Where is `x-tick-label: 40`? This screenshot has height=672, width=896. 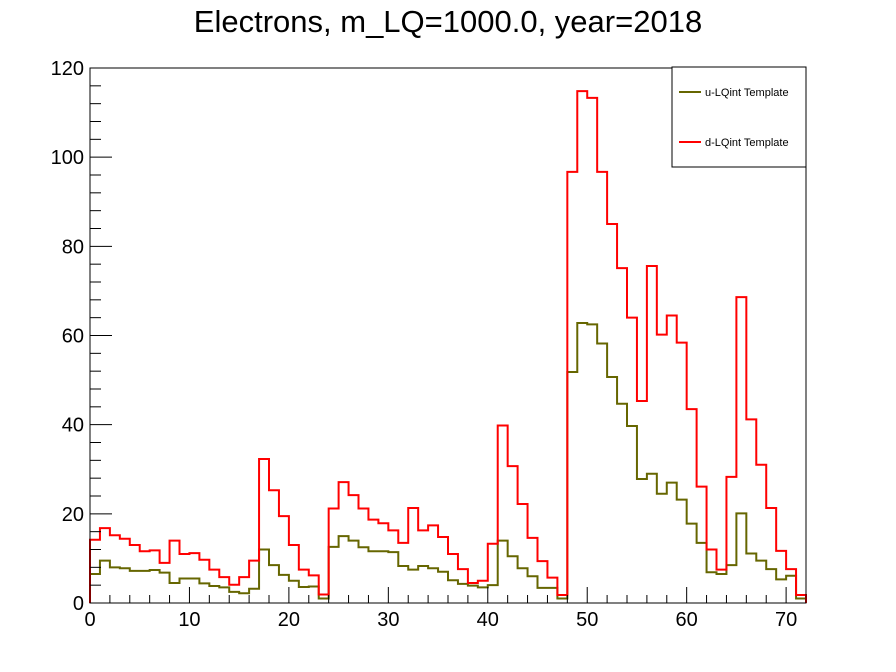 x-tick-label: 40 is located at coordinates (488, 620).